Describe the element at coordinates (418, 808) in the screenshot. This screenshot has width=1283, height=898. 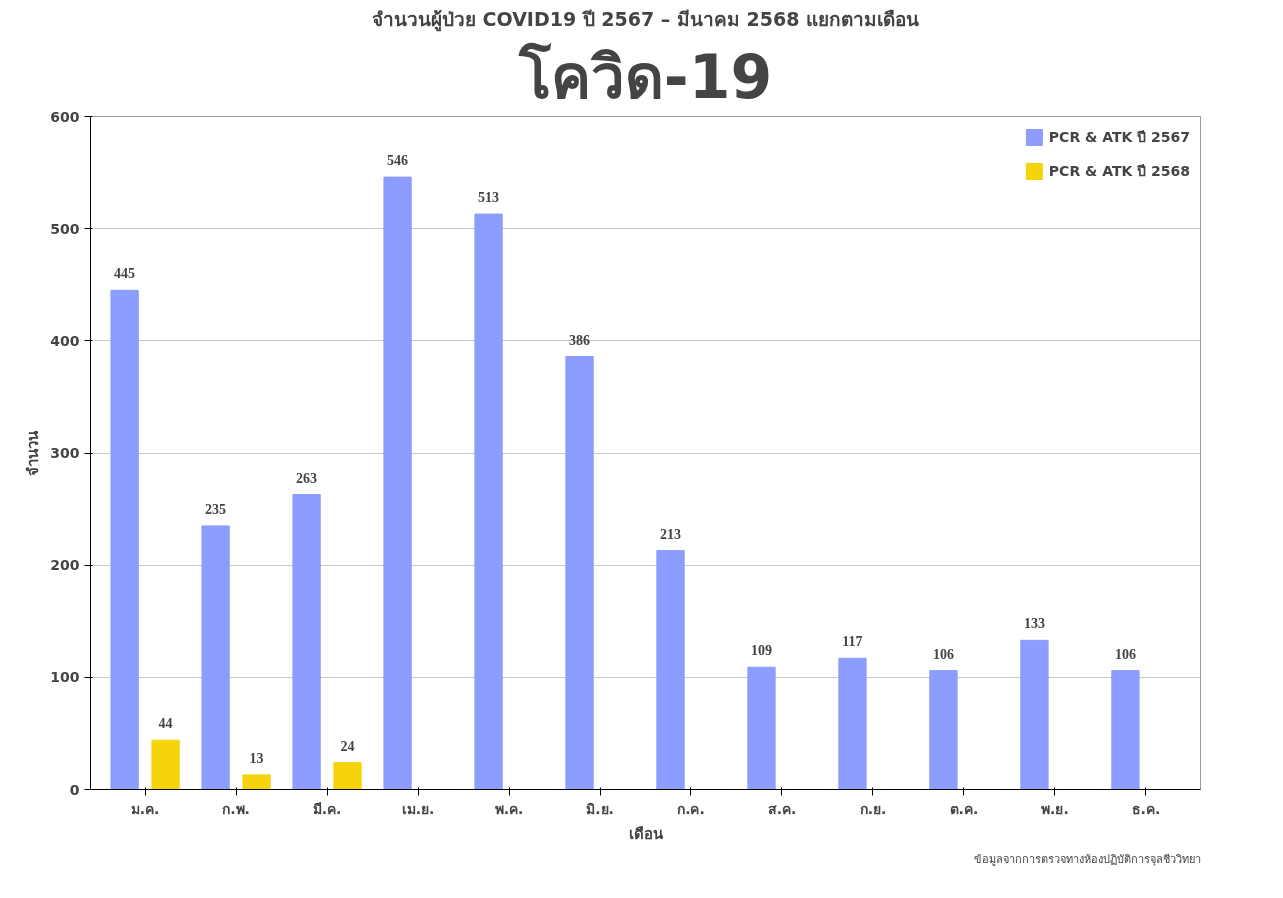
I see `x-tick-label: เม.ย.` at that location.